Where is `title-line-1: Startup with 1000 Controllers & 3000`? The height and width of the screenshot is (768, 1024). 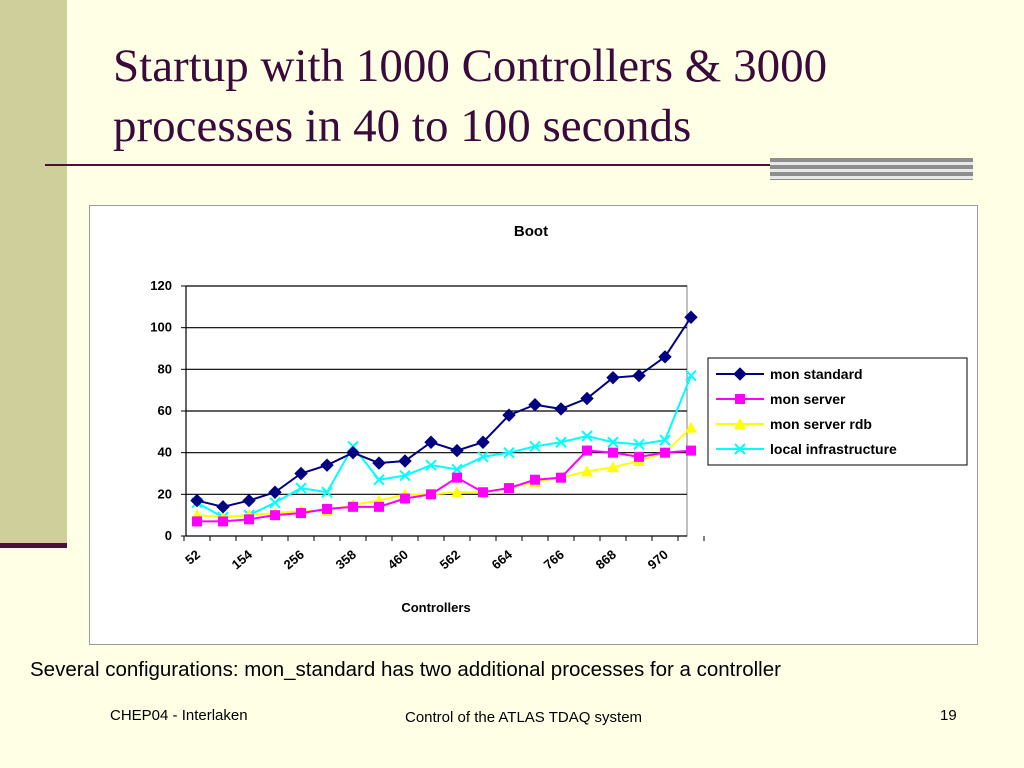 title-line-1: Startup with 1000 Controllers & 3000 is located at coordinates (470, 66).